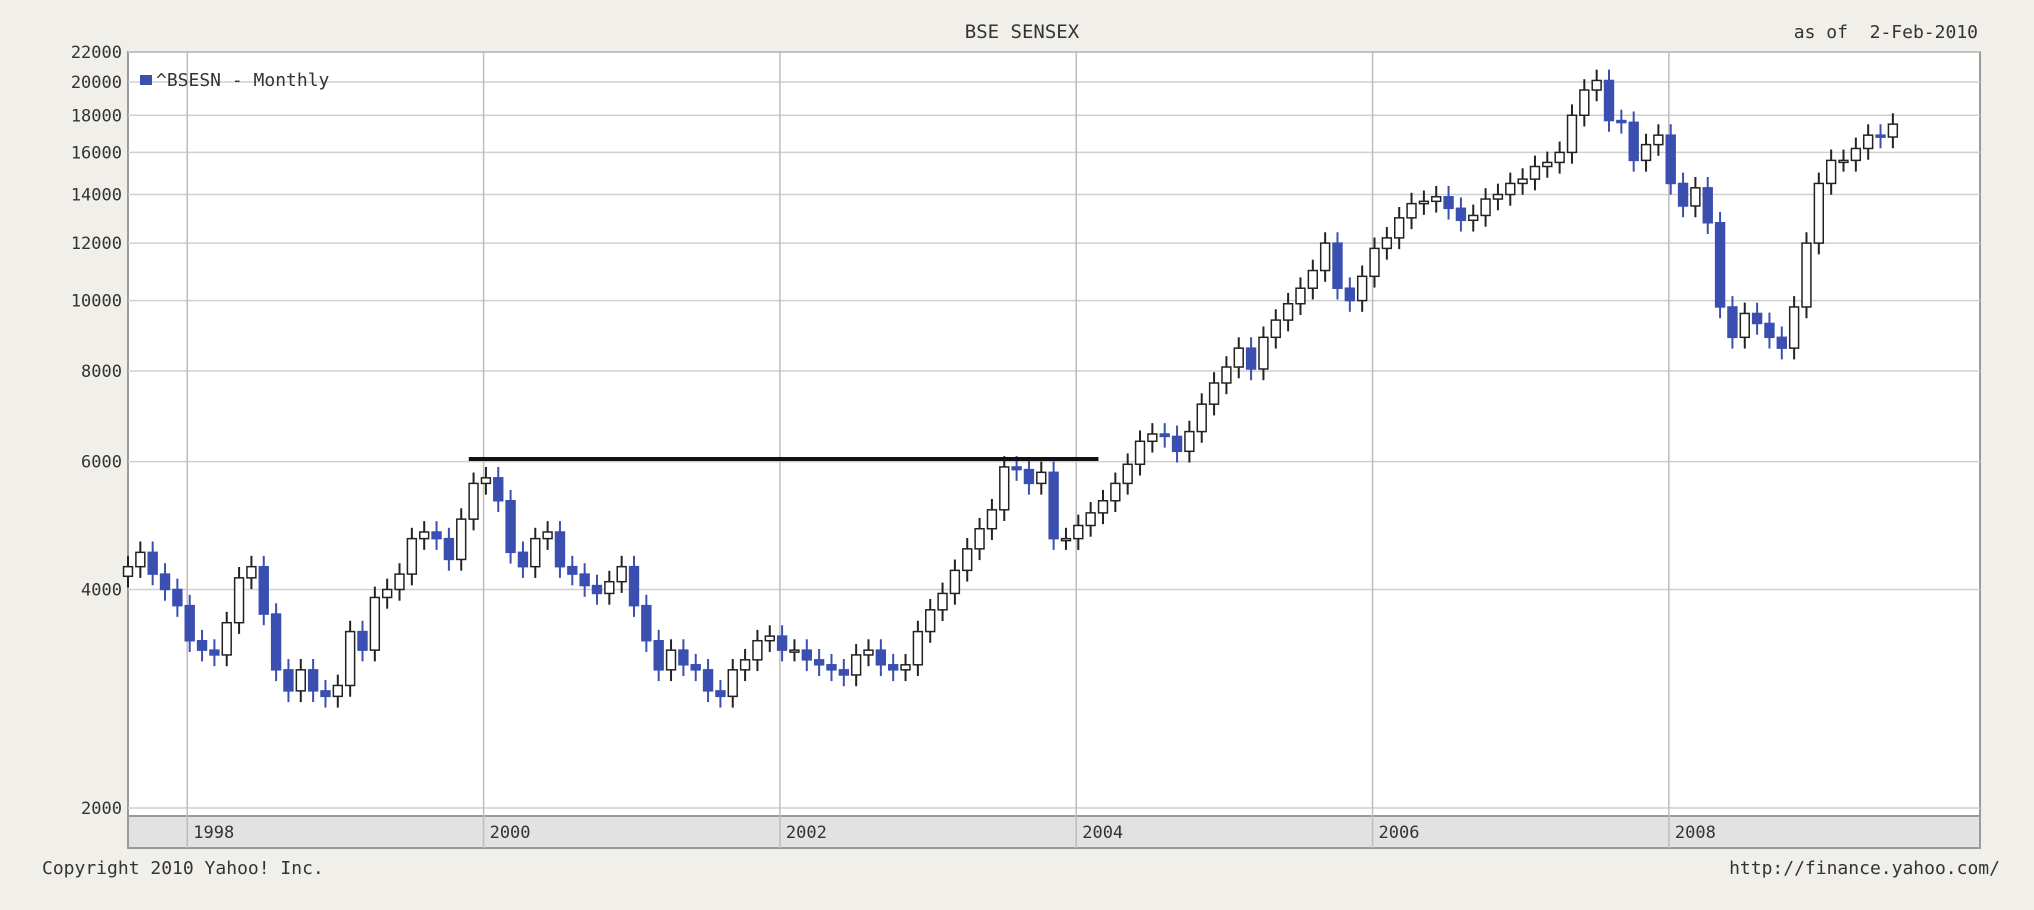  Describe the element at coordinates (96, 302) in the screenshot. I see `y-tick-label: 10000` at that location.